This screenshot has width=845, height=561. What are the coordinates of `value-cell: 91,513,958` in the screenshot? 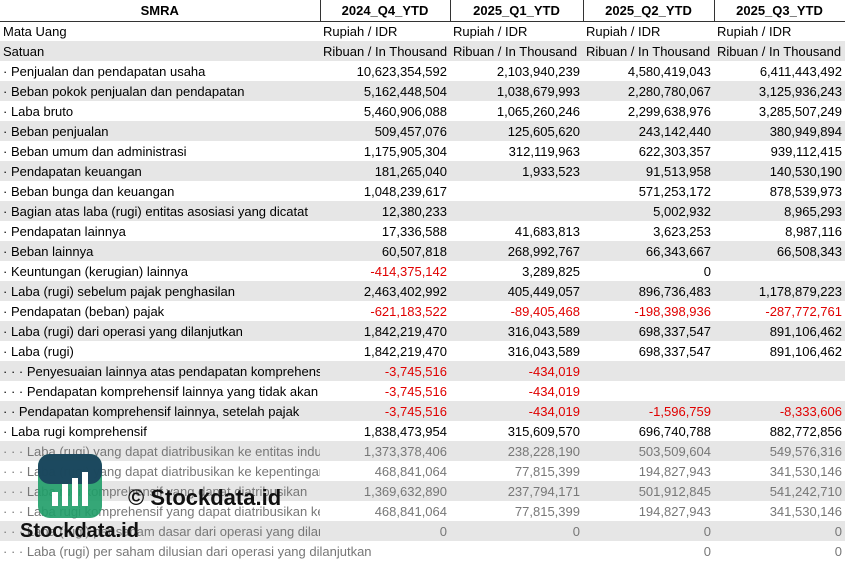 It's located at (648, 171).